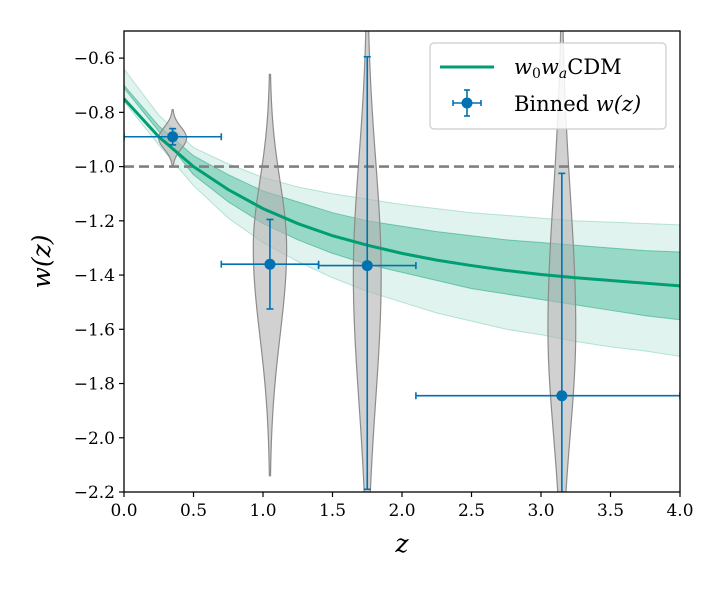 The height and width of the screenshot is (592, 726). Describe the element at coordinates (94, 385) in the screenshot. I see `y-tick-label: −1.8` at that location.